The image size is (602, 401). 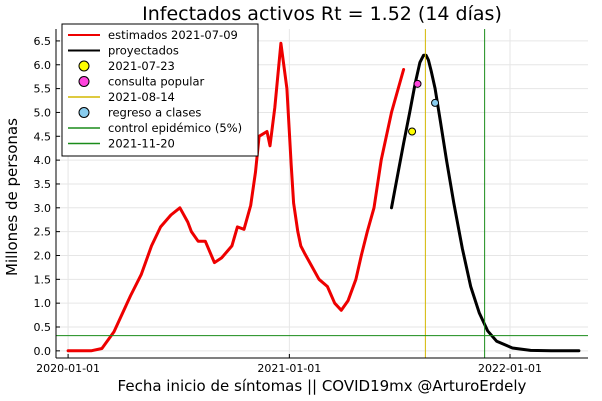 What do you see at coordinates (43, 303) in the screenshot?
I see `y-tick-label: 1.0` at bounding box center [43, 303].